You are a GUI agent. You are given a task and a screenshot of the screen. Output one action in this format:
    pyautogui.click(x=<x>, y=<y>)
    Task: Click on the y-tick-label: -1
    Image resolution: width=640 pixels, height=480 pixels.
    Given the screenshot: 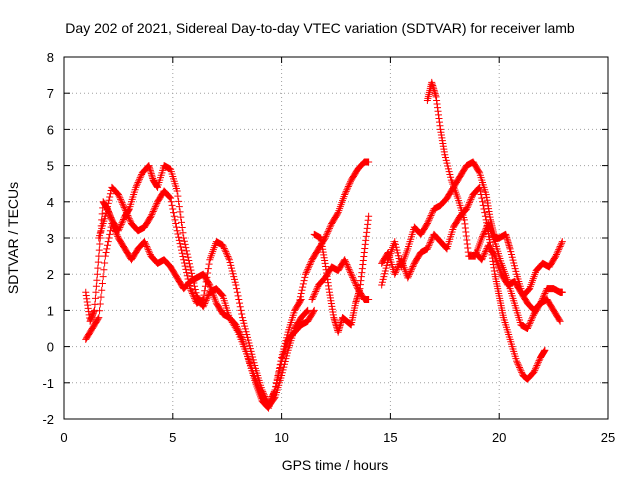 What is the action you would take?
    pyautogui.click(x=48, y=383)
    